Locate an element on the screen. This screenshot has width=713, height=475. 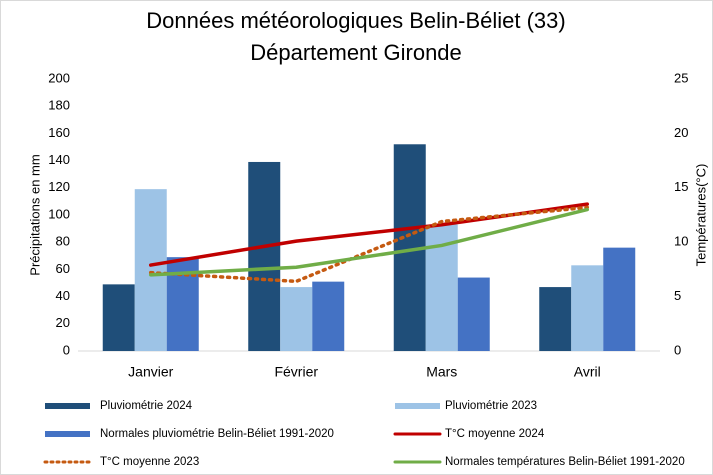
y-tick-label: 200 is located at coordinates (59, 77).